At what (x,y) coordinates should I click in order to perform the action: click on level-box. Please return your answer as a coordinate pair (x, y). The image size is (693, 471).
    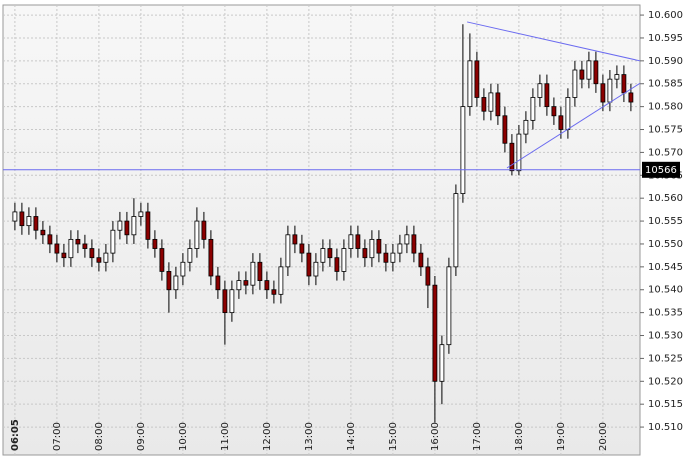
    Looking at the image, I should click on (661, 169).